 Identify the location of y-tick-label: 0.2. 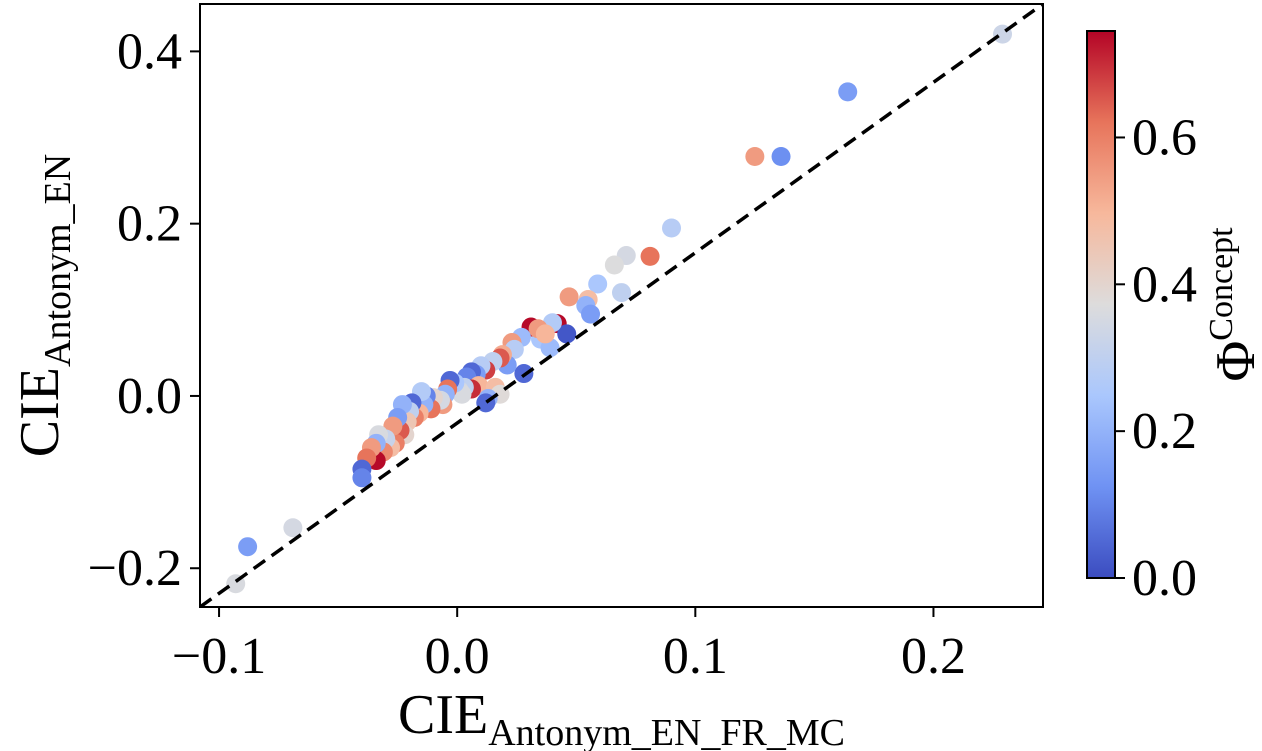
(149, 224).